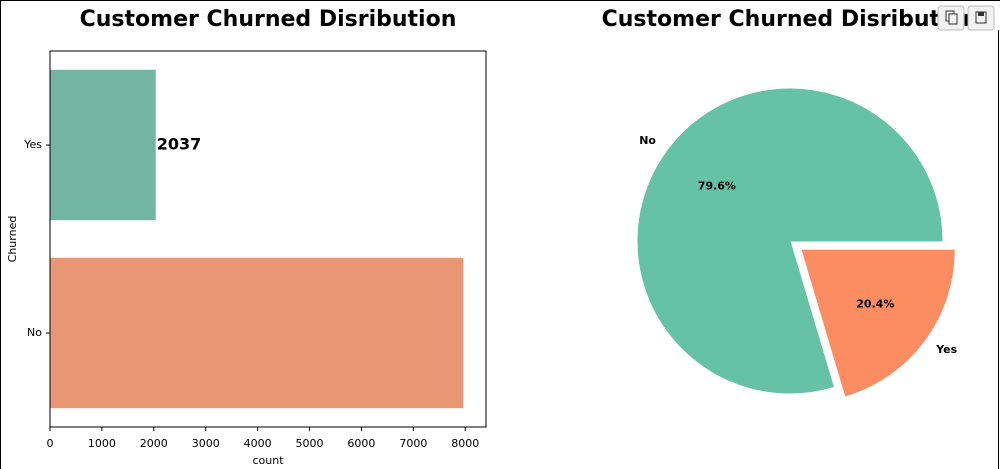  I want to click on x-tick-label: 8000, so click(465, 443).